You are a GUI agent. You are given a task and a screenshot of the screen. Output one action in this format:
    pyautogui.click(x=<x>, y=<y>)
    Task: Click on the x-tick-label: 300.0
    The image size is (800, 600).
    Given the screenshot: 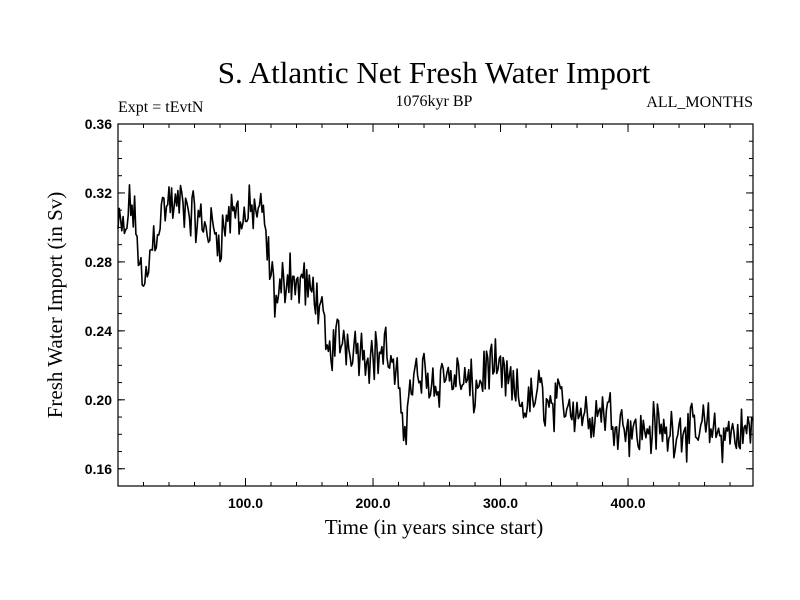 What is the action you would take?
    pyautogui.click(x=500, y=503)
    